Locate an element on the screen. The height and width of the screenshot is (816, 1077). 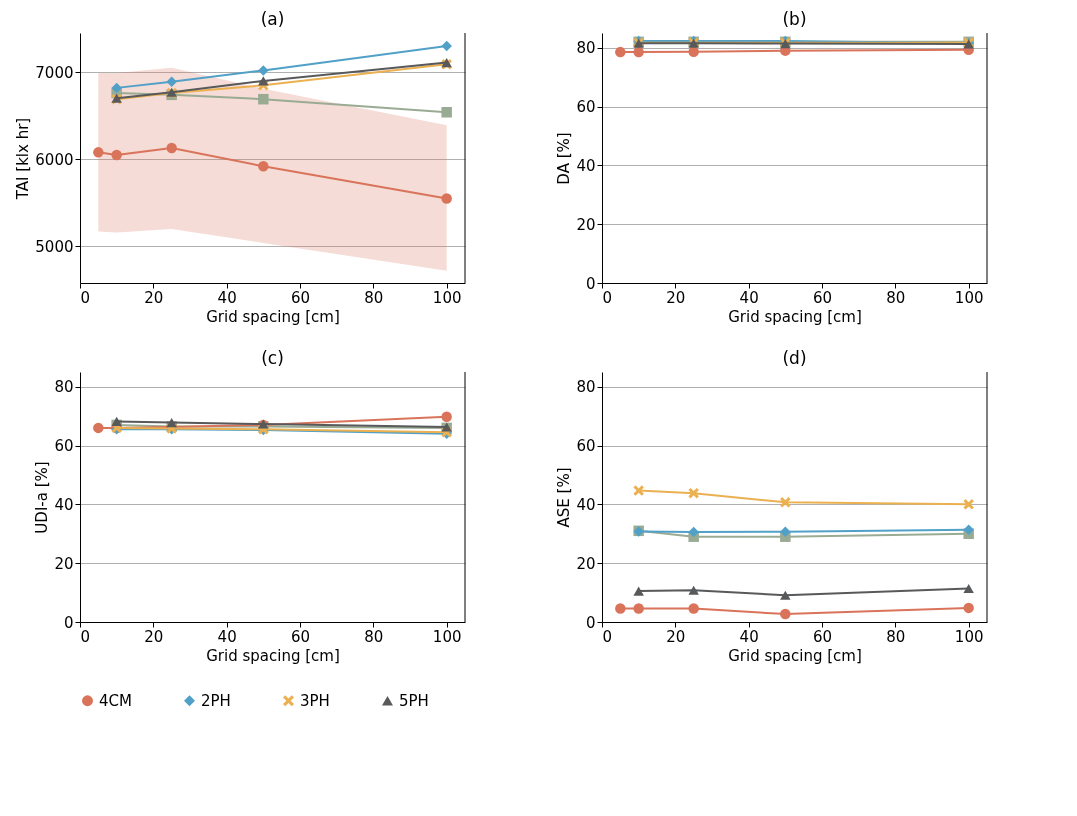
legend-label: 2PH is located at coordinates (216, 700).